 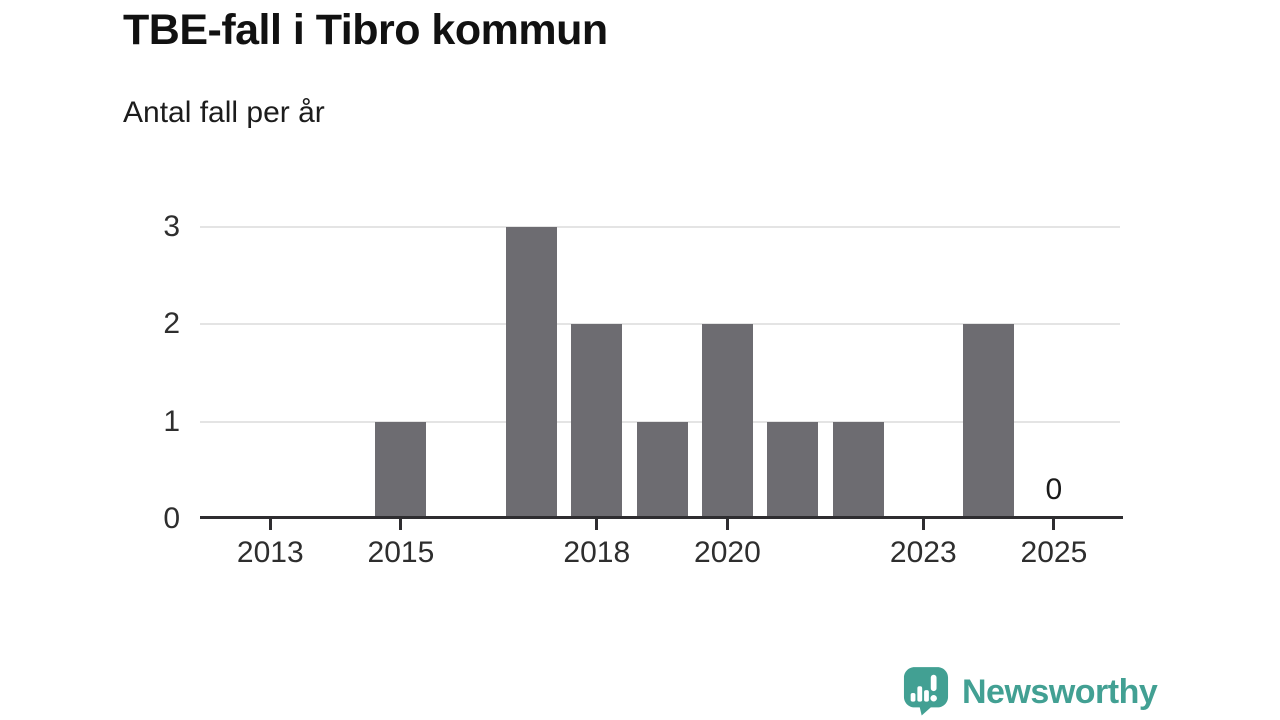 I want to click on branding: Newsworthy, so click(x=1030, y=692).